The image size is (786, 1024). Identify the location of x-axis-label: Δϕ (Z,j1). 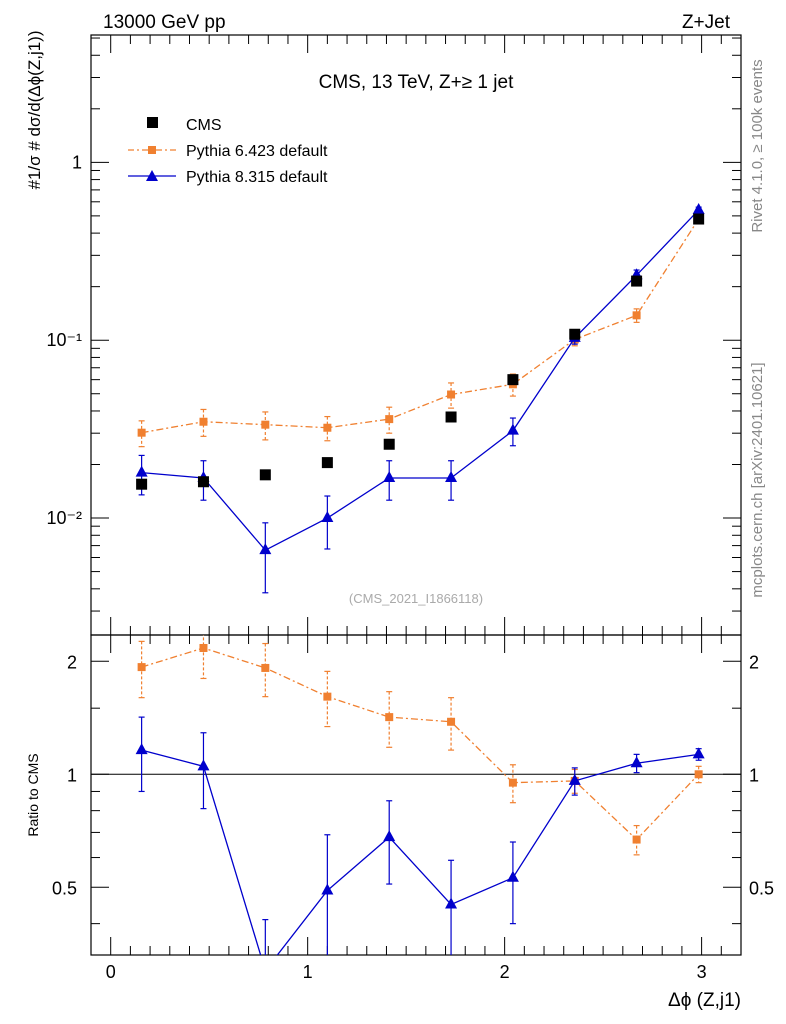
(704, 1000).